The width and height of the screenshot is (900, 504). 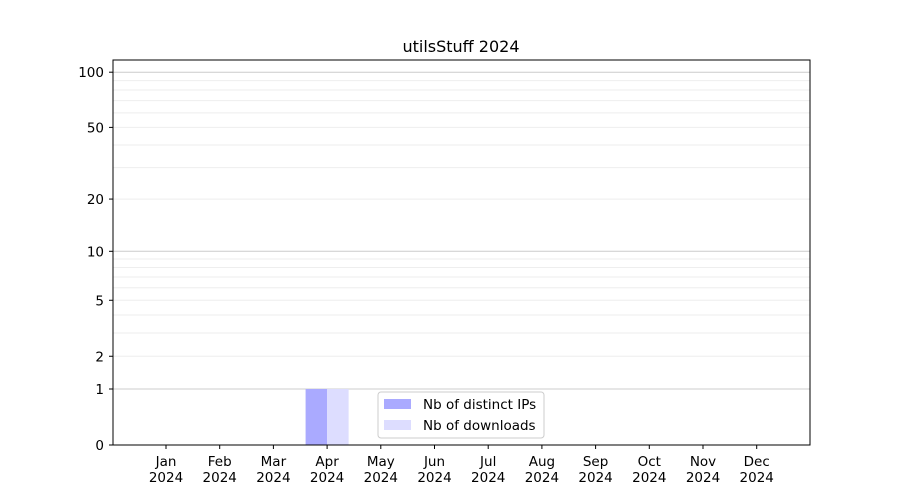 I want to click on bar-distinct-ips, so click(x=316, y=417).